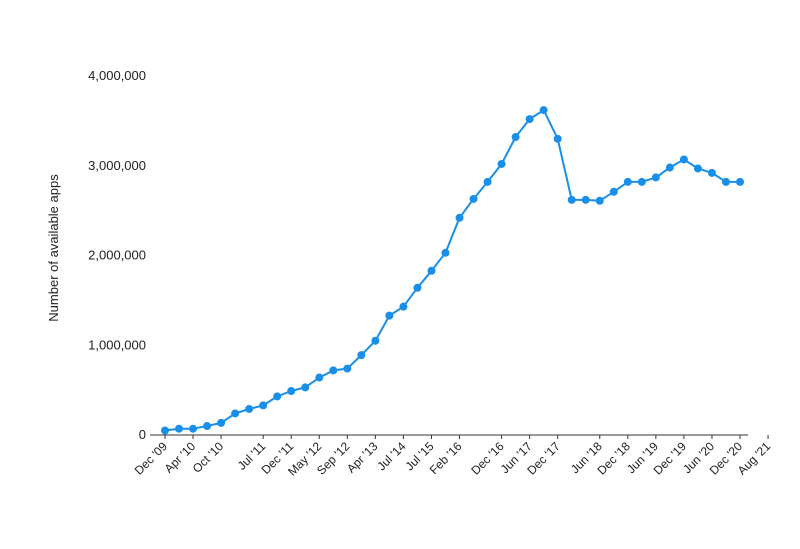  What do you see at coordinates (117, 75) in the screenshot?
I see `y-tick-label: 4,000,000` at bounding box center [117, 75].